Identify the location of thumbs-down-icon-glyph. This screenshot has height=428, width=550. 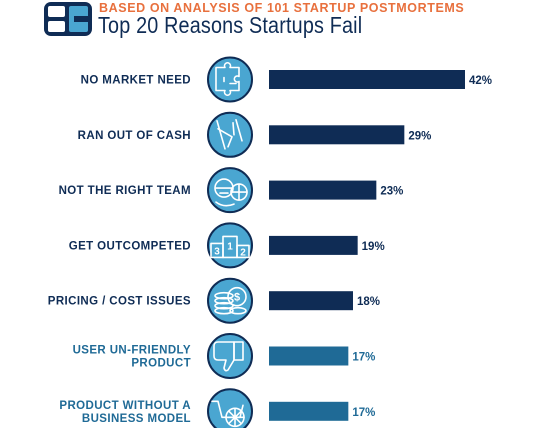
(228, 356).